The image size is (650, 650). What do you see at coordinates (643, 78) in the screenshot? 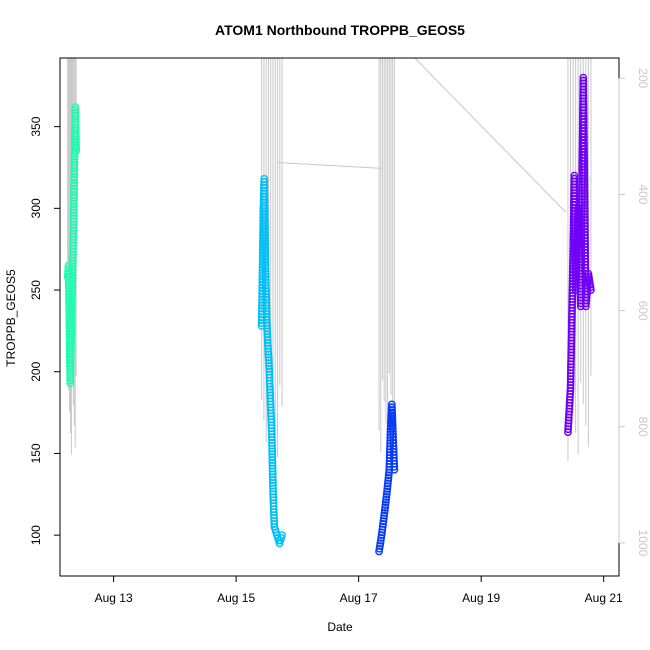
I see `y2-tick-label: 200` at bounding box center [643, 78].